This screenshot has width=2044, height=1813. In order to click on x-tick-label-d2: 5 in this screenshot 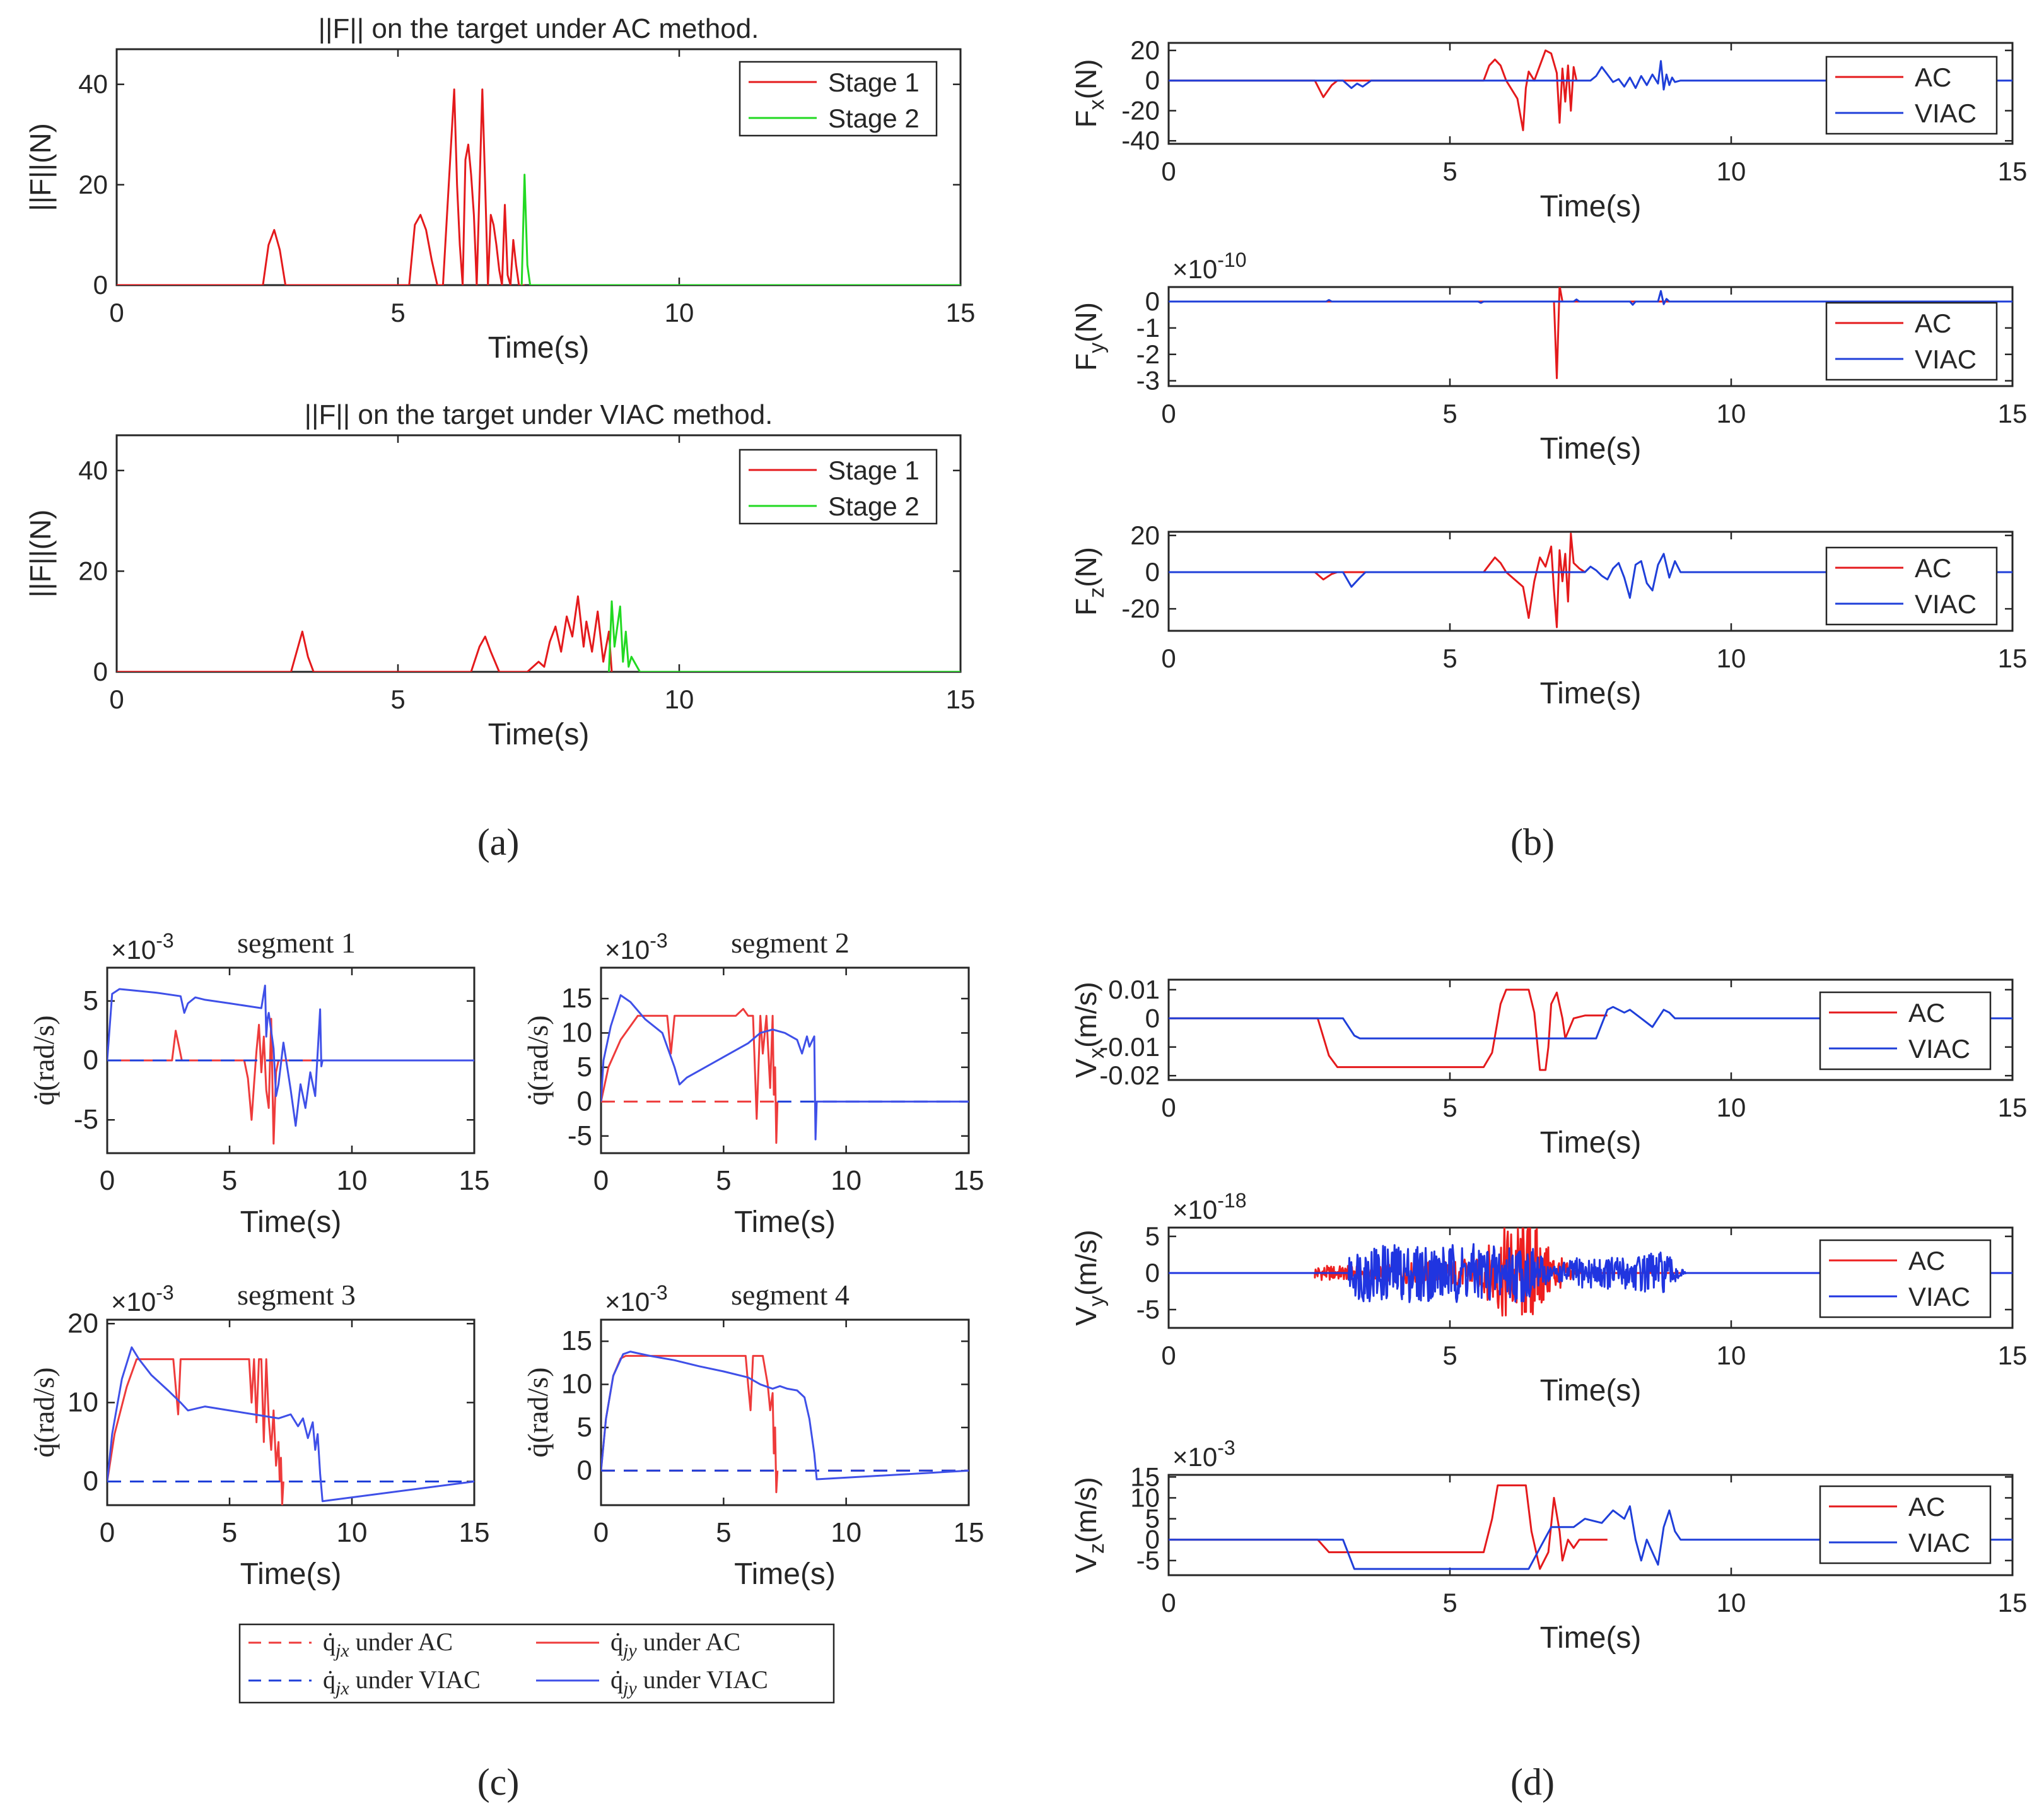, I will do `click(1449, 1355)`.